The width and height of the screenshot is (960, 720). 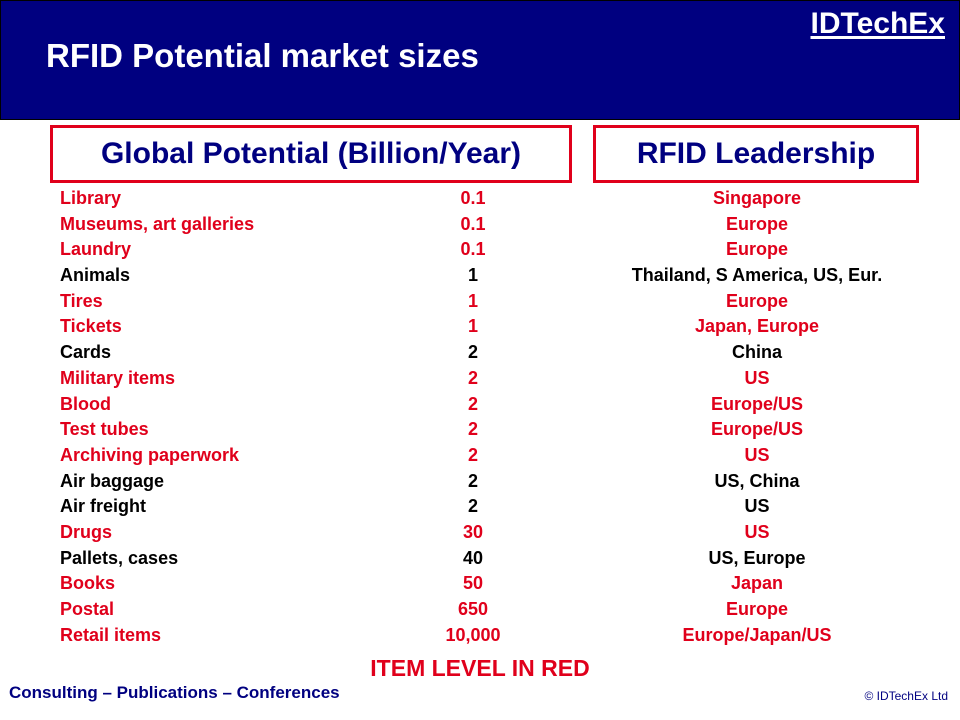 I want to click on table-row: Museums, art galleries 0.1 Europe, so click(x=480, y=225).